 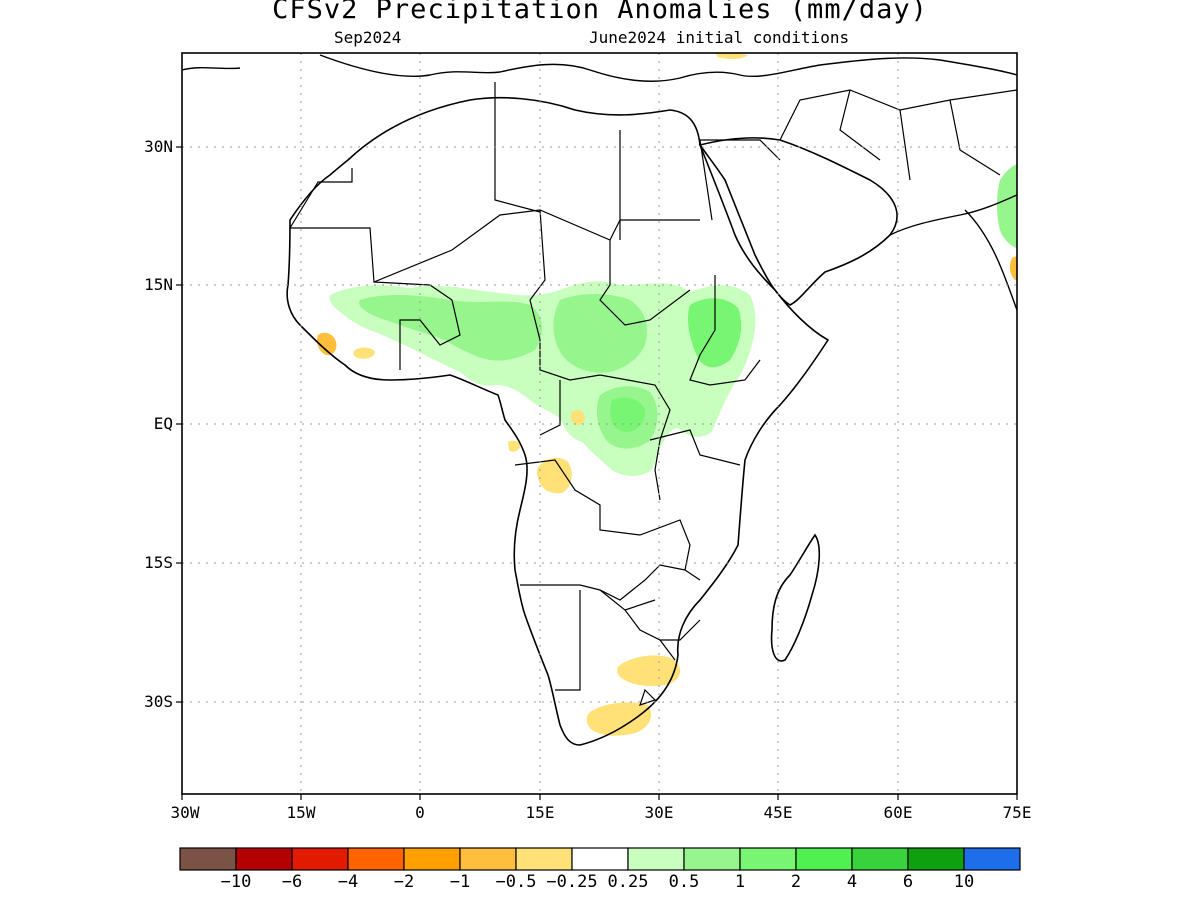 What do you see at coordinates (1013, 268) in the screenshot?
I see `dry-anomaly-west-india` at bounding box center [1013, 268].